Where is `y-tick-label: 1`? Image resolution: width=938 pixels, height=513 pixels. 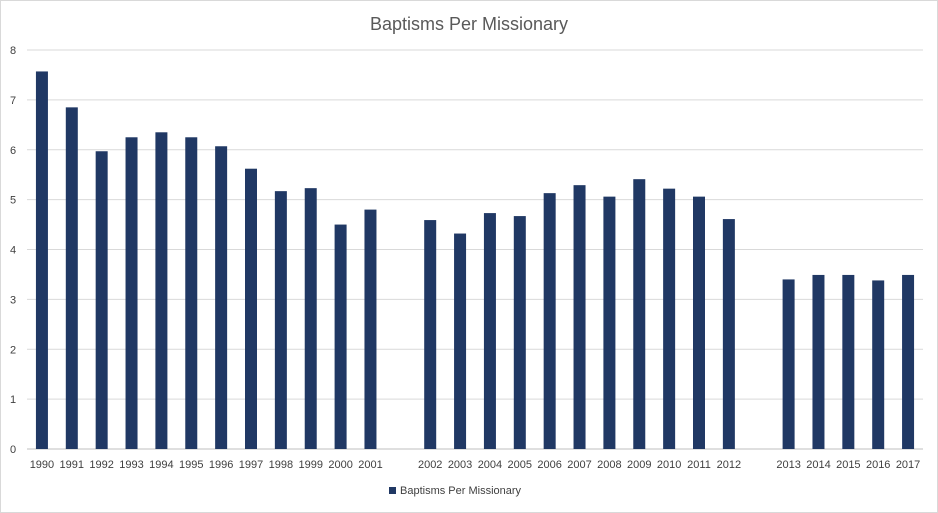
y-tick-label: 1 is located at coordinates (13, 400).